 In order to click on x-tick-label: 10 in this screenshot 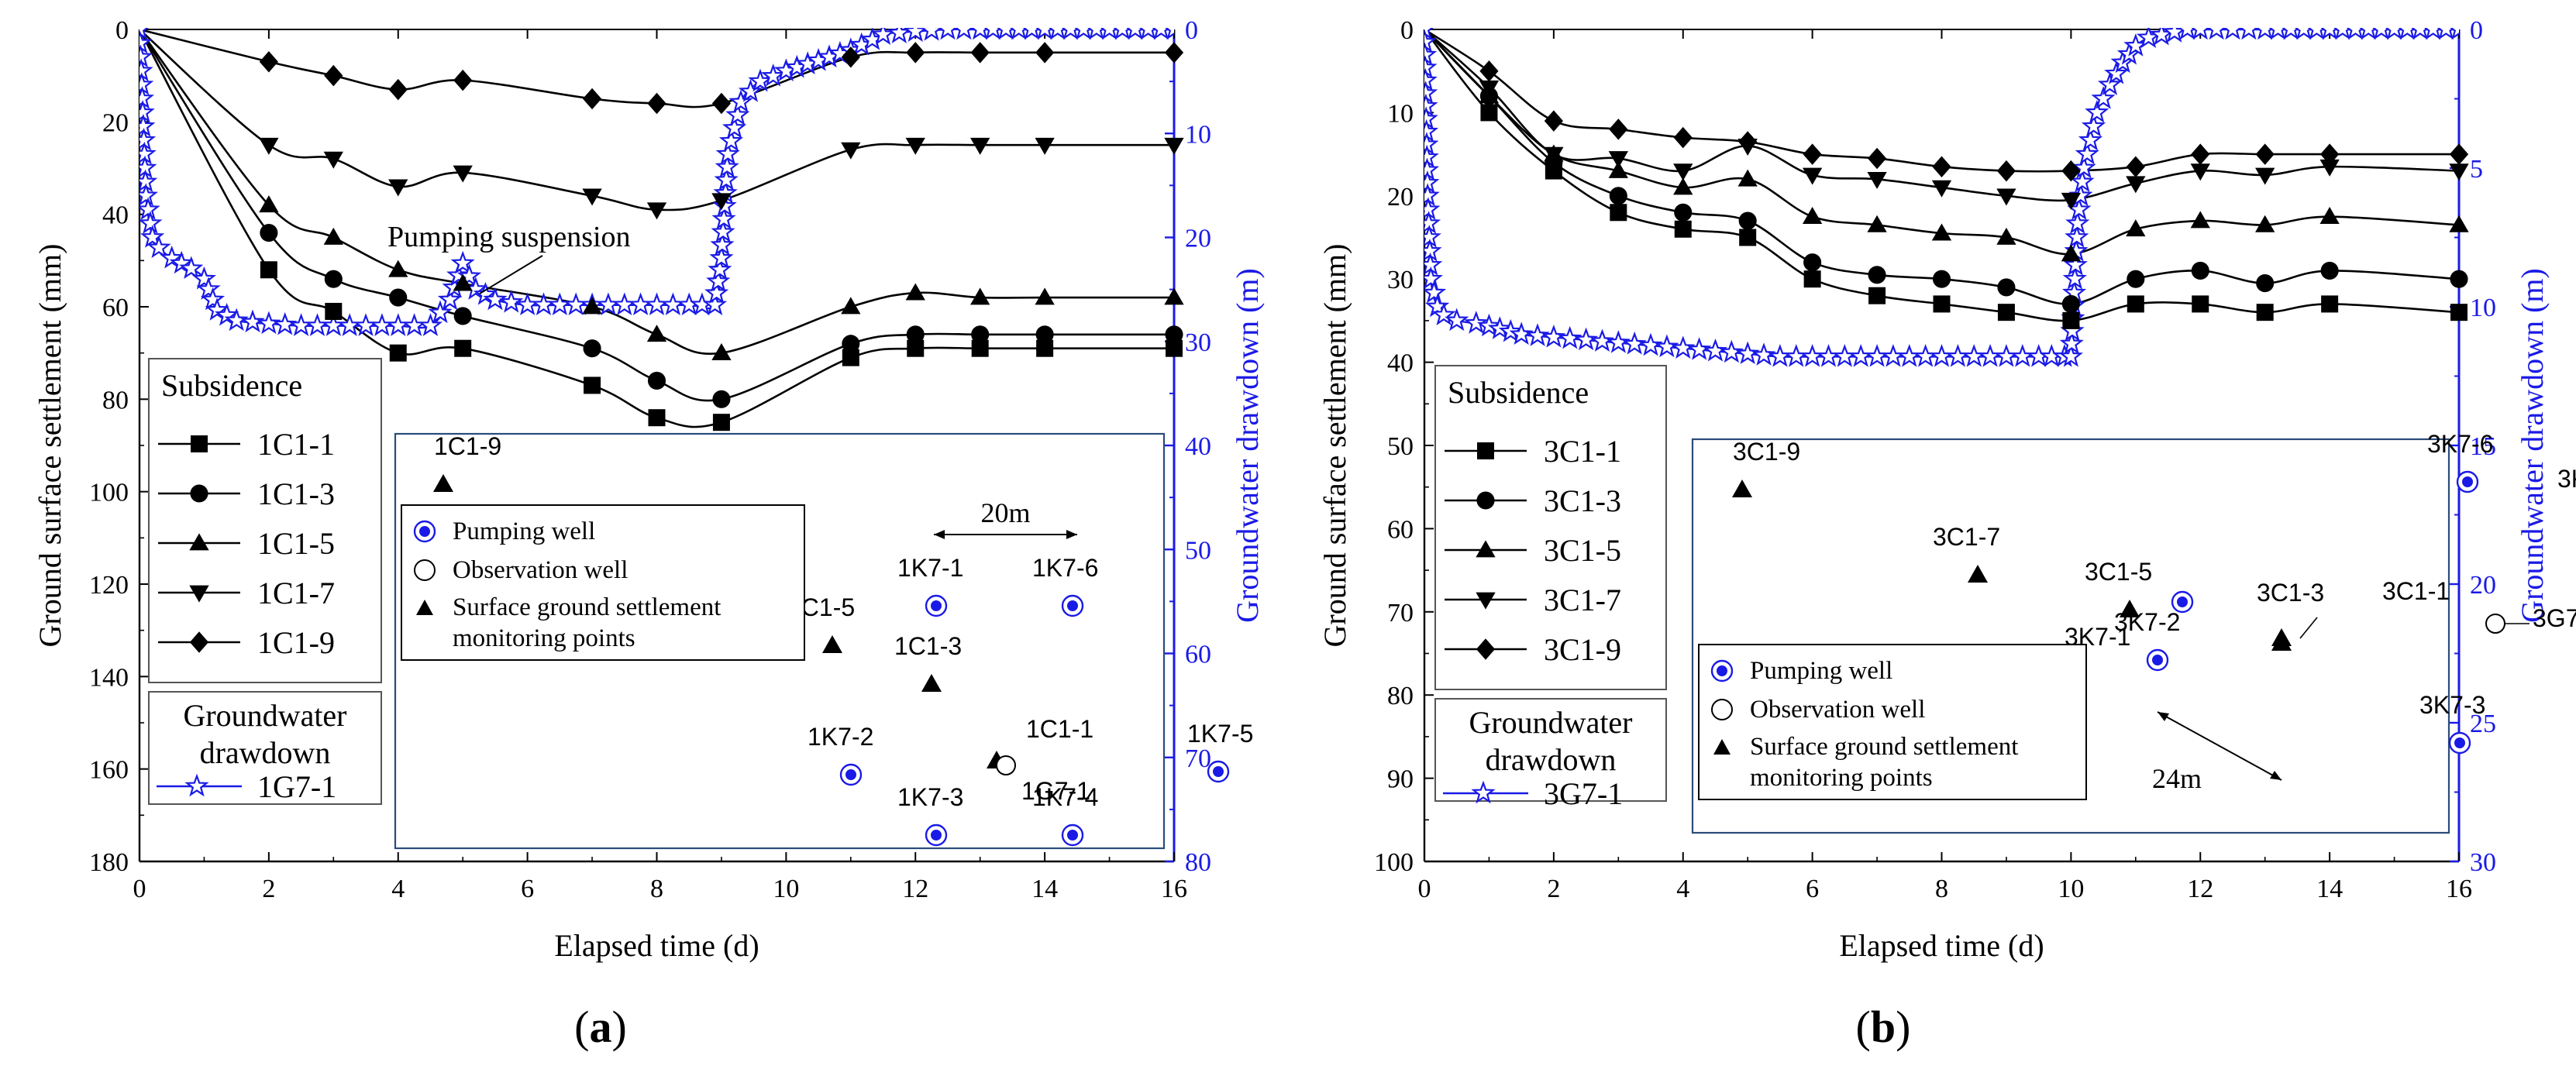, I will do `click(786, 889)`.